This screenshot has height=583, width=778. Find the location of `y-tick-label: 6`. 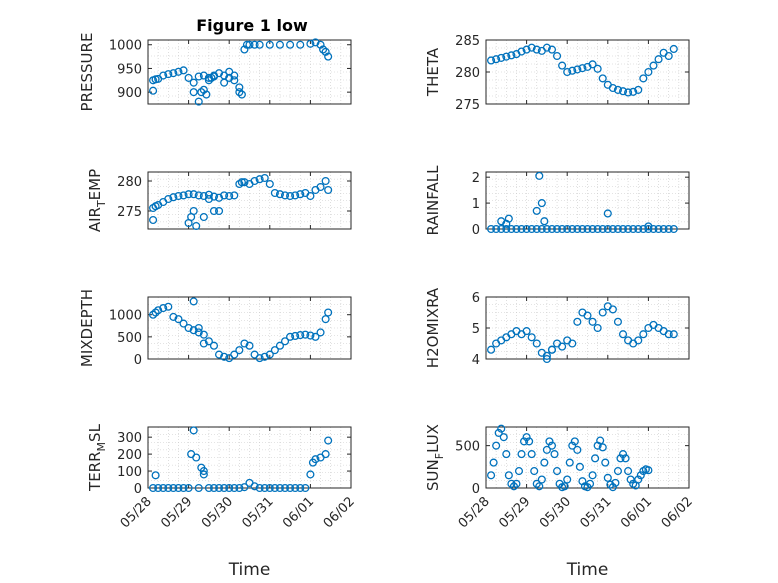

y-tick-label: 6 is located at coordinates (476, 298).